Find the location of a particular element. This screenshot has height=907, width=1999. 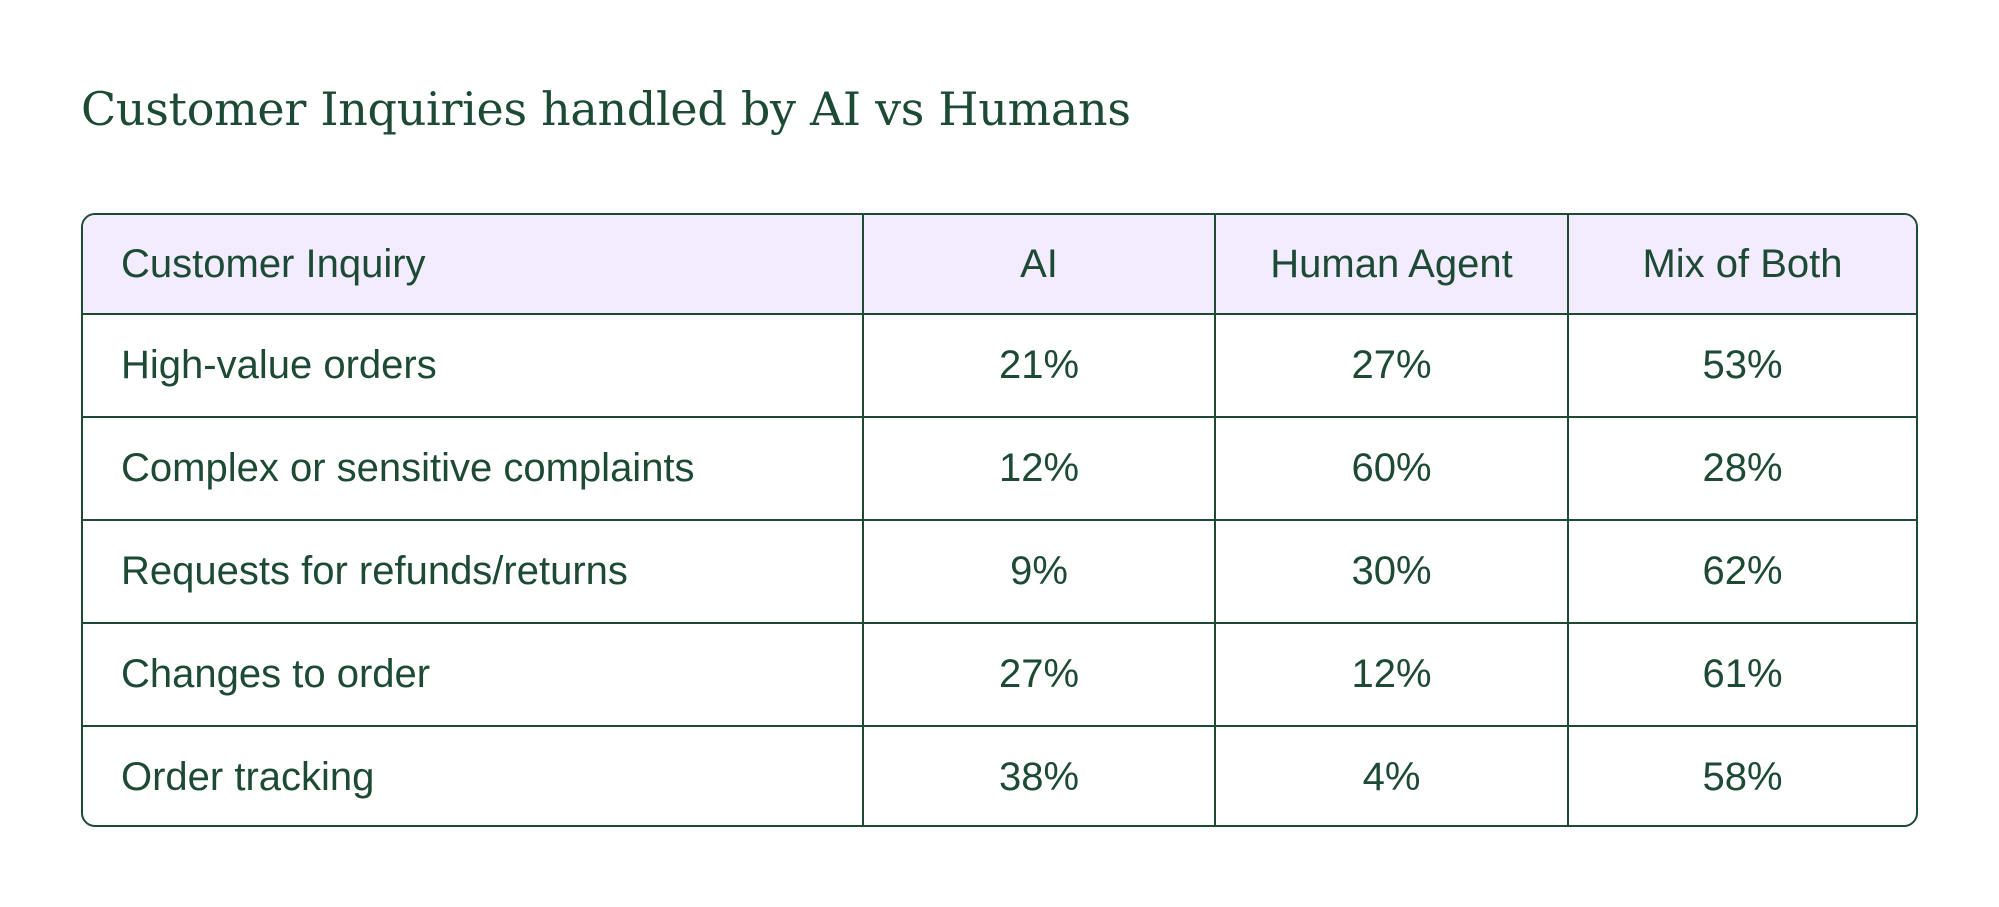

column-header-ai: AI is located at coordinates (1039, 265).